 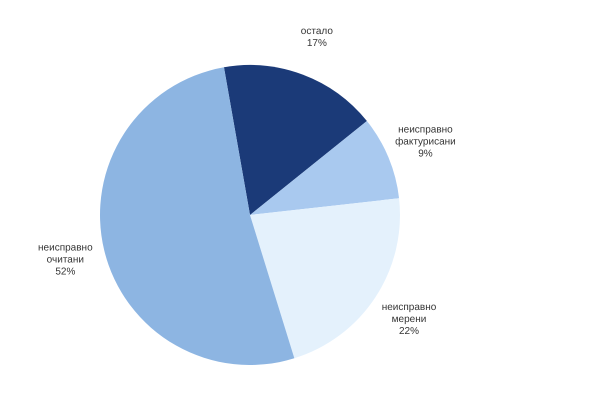 What do you see at coordinates (316, 43) in the screenshot?
I see `data-label: 17%` at bounding box center [316, 43].